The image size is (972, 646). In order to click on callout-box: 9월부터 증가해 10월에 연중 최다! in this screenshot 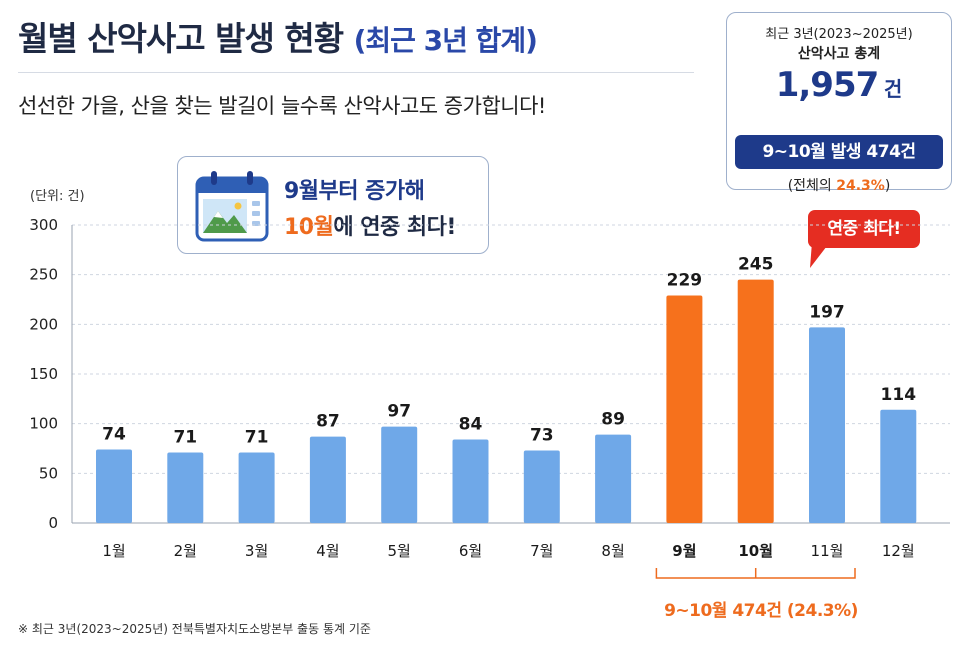, I will do `click(333, 205)`.